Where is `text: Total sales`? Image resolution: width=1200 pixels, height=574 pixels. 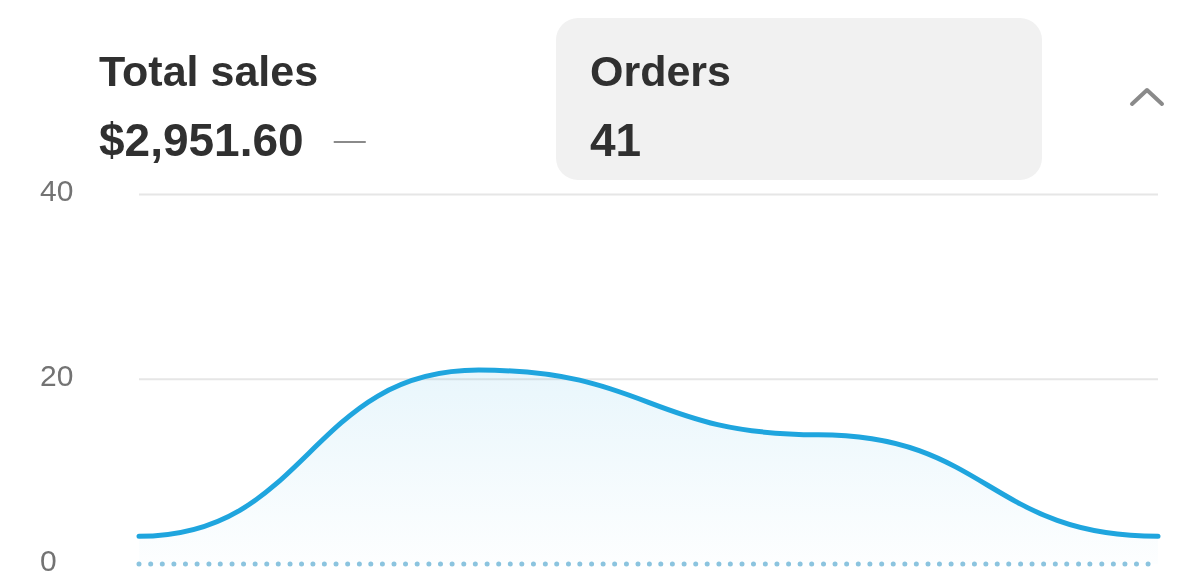
text: Total sales is located at coordinates (209, 71).